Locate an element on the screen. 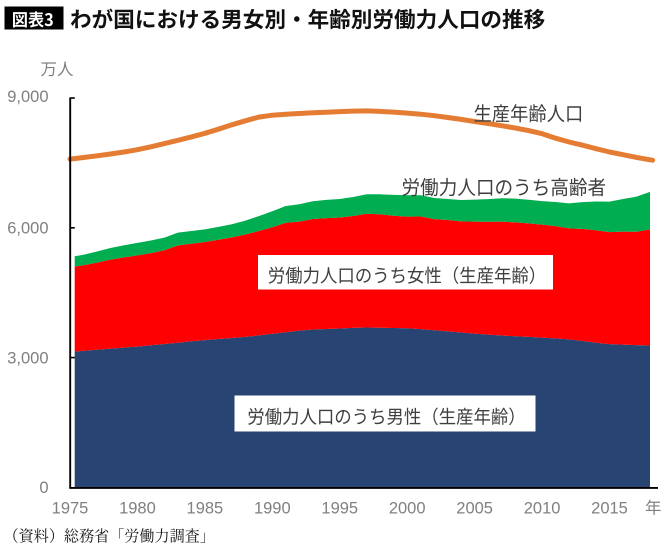  svg-text: 0 is located at coordinates (43, 488).